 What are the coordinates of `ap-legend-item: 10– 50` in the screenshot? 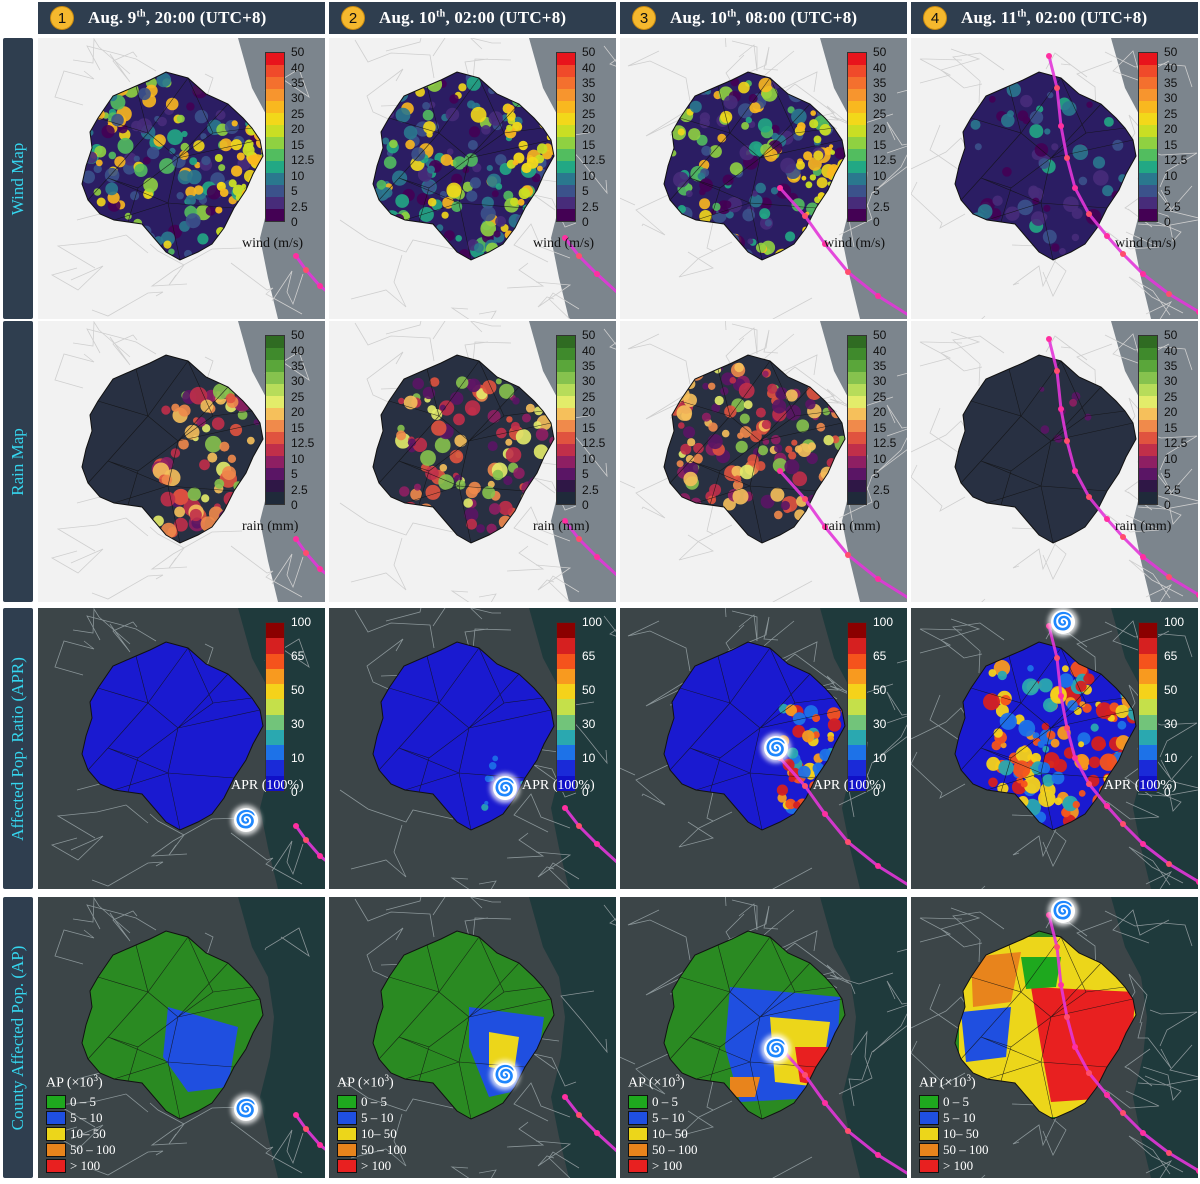 It's located at (954, 1134).